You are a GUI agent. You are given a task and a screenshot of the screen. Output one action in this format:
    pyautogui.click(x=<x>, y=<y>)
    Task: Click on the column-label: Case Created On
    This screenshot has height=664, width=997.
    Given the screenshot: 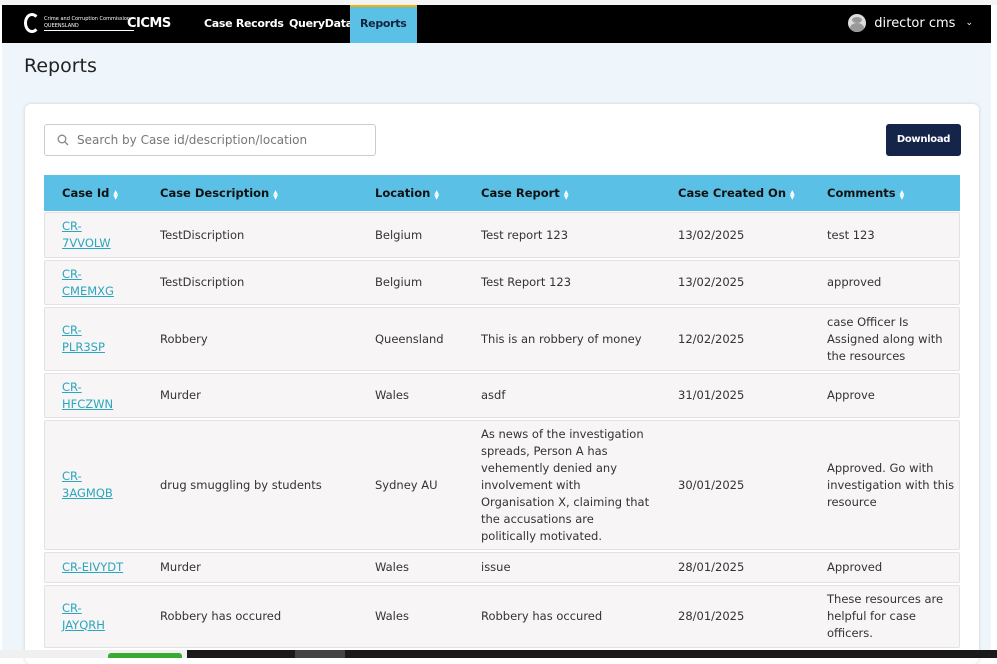 What is the action you would take?
    pyautogui.click(x=732, y=193)
    